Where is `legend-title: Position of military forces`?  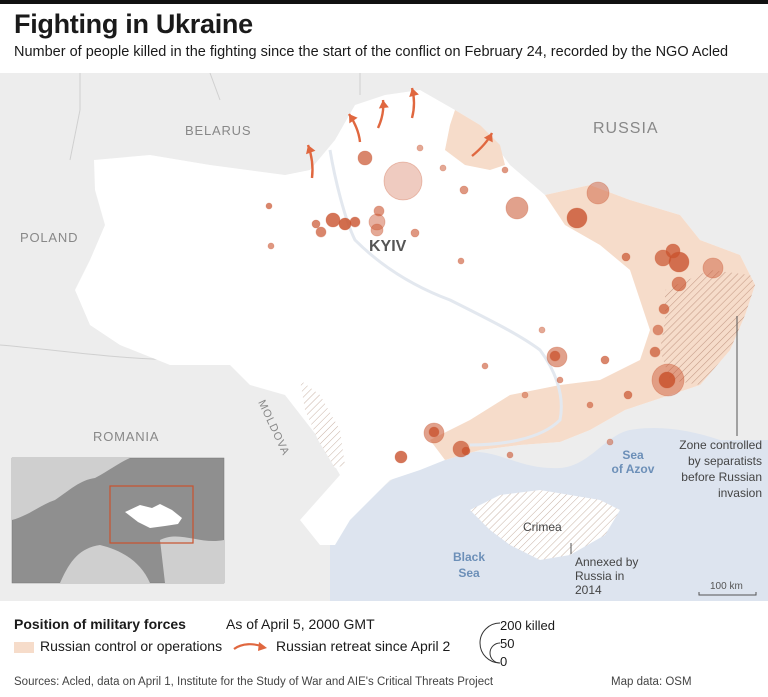
legend-title: Position of military forces is located at coordinates (100, 624).